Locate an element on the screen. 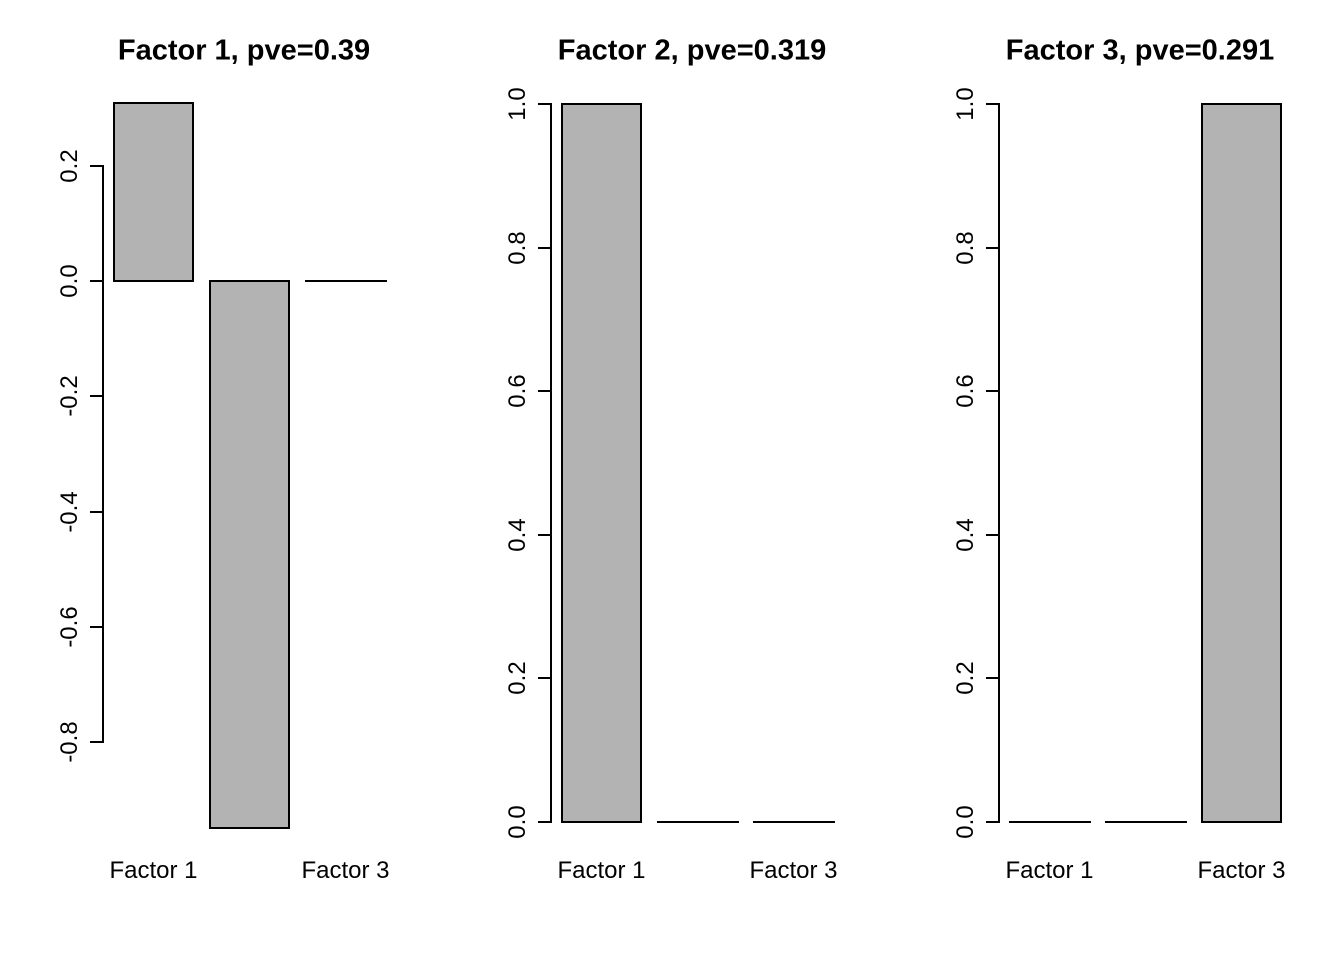 This screenshot has width=1344, height=960. y-tick-label: -0.4 is located at coordinates (69, 511).